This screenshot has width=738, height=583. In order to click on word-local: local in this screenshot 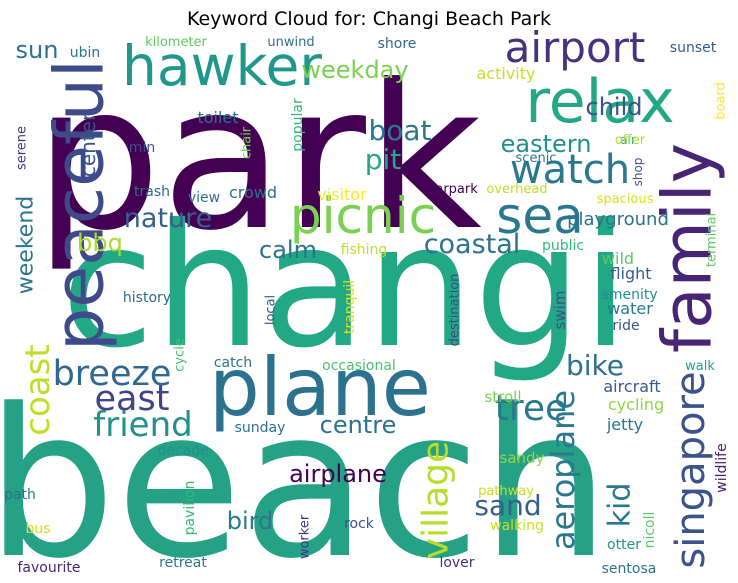, I will do `click(271, 310)`.